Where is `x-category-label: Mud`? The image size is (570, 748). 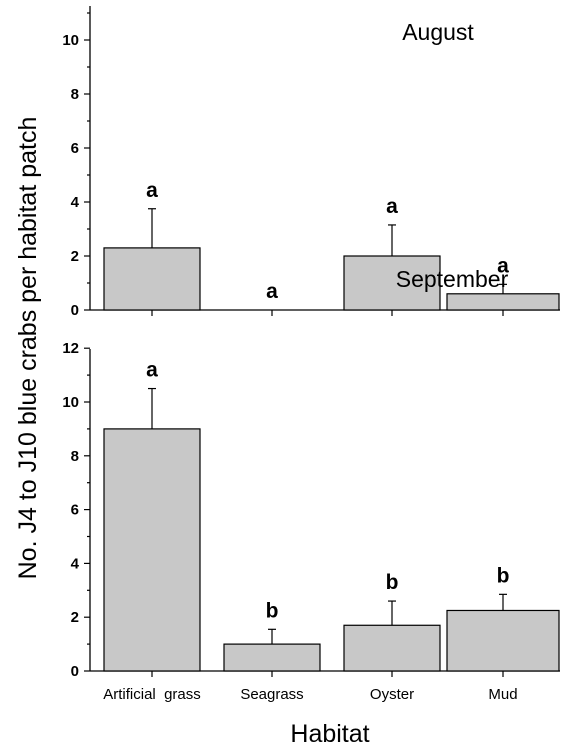 x-category-label: Mud is located at coordinates (502, 694).